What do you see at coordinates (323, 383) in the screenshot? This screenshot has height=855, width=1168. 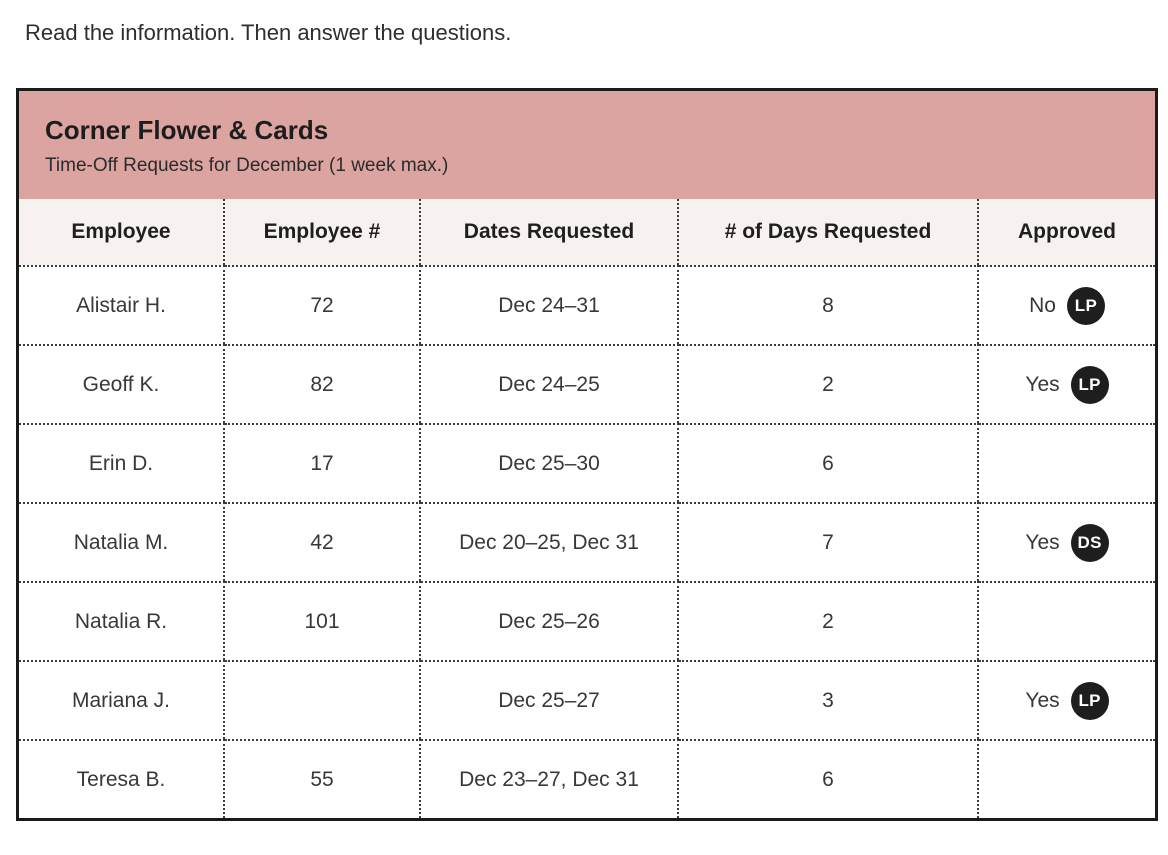 I see `employee-number-cell: 82` at bounding box center [323, 383].